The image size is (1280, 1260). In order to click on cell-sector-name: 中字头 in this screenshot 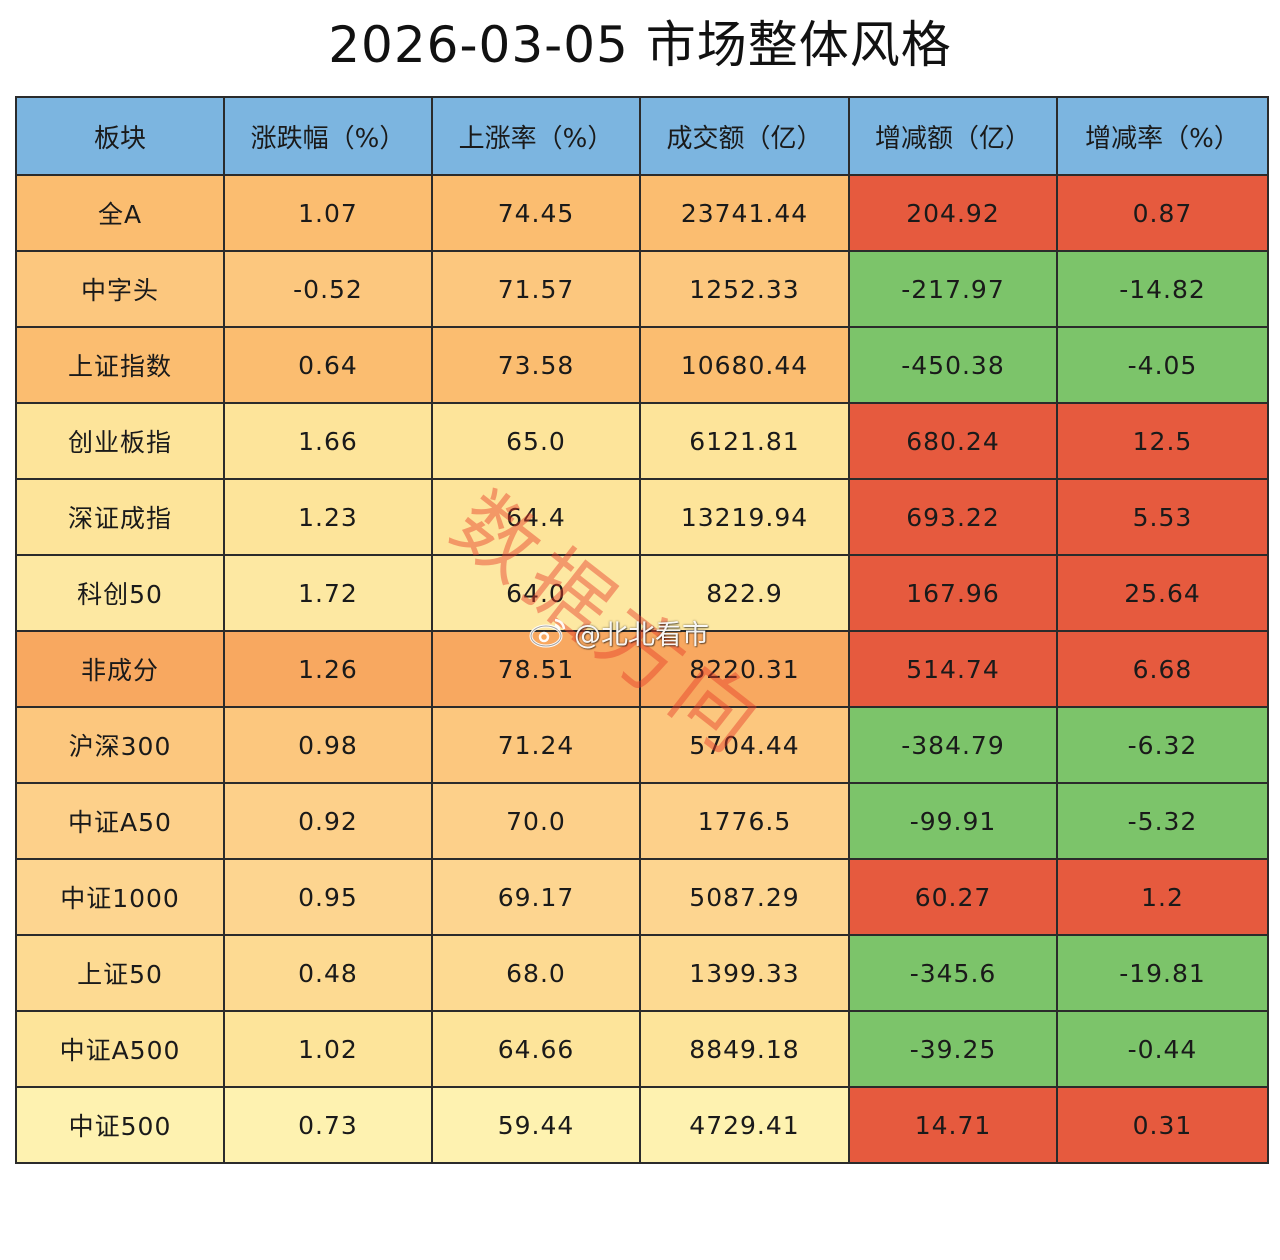, I will do `click(120, 289)`.